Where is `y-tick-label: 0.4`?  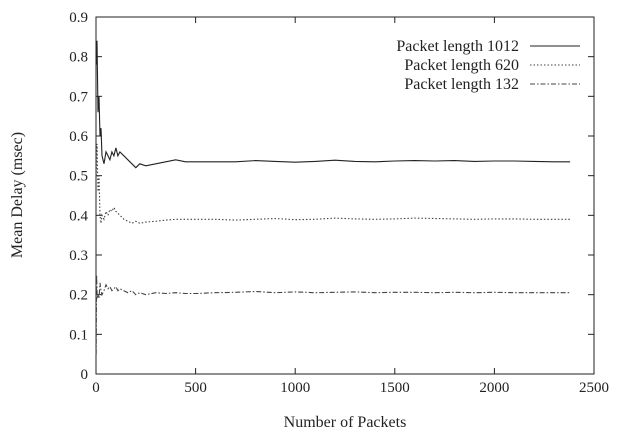 y-tick-label: 0.4 is located at coordinates (78, 216).